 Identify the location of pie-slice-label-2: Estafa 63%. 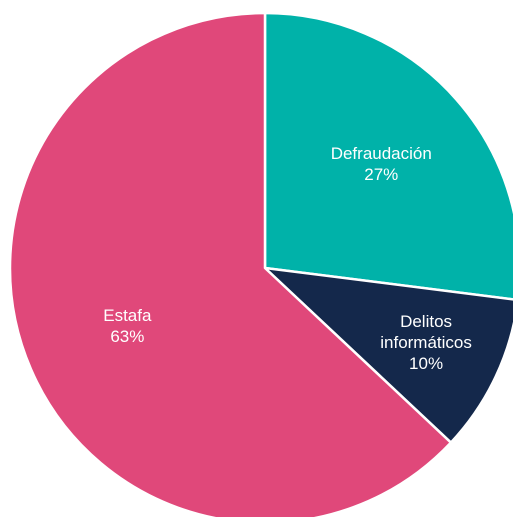
(127, 327).